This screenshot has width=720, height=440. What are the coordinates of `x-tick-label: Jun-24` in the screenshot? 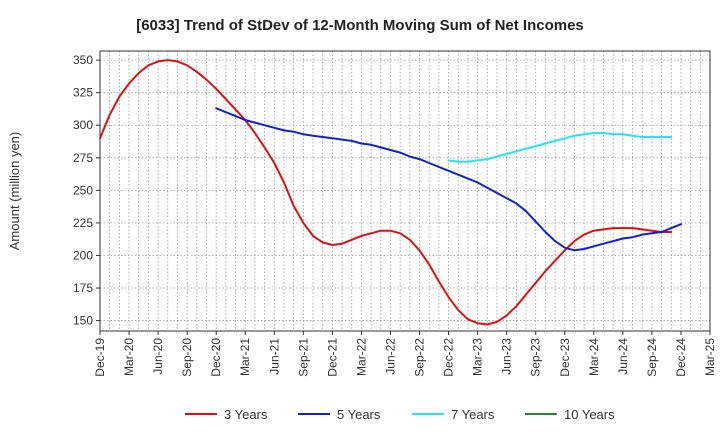 It's located at (623, 356).